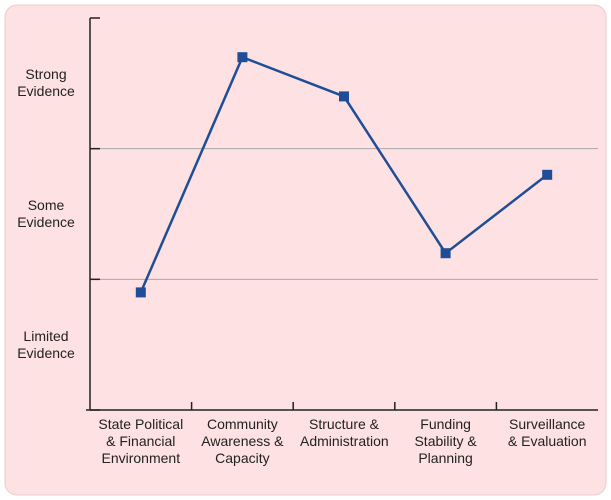 The height and width of the screenshot is (500, 611). What do you see at coordinates (46, 213) in the screenshot?
I see `y-band-label: Some Evidence` at bounding box center [46, 213].